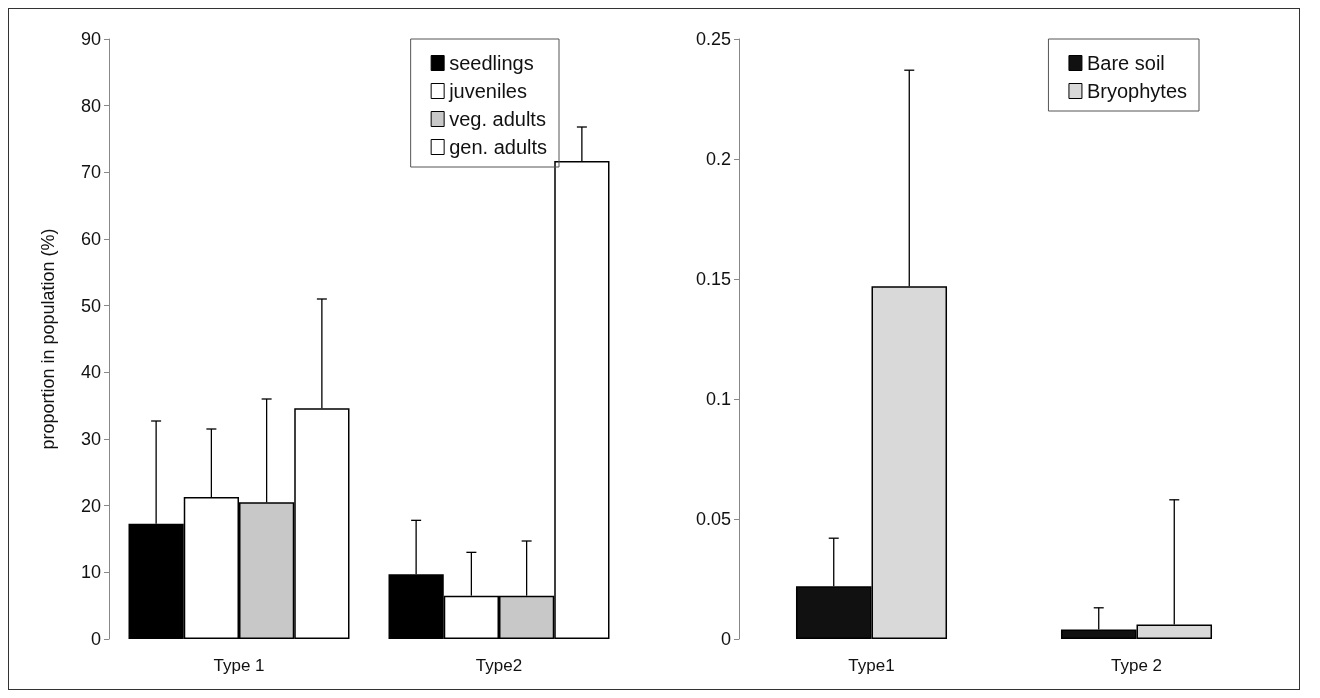 This screenshot has width=1320, height=698. What do you see at coordinates (713, 279) in the screenshot?
I see `y-tick-label: 0.15` at bounding box center [713, 279].